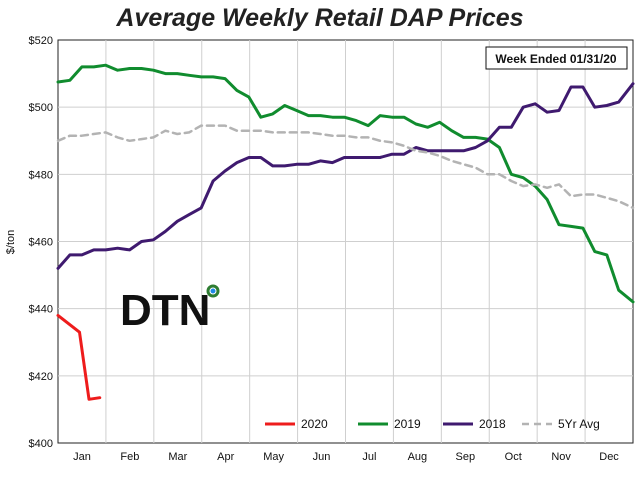  Describe the element at coordinates (165, 310) in the screenshot. I see `dtn-logo-text: DTN` at that location.